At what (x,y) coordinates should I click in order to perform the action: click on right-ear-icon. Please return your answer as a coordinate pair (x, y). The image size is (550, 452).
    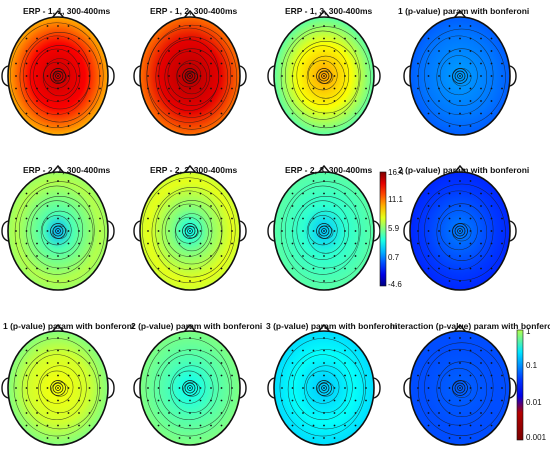
    Looking at the image, I should click on (513, 231).